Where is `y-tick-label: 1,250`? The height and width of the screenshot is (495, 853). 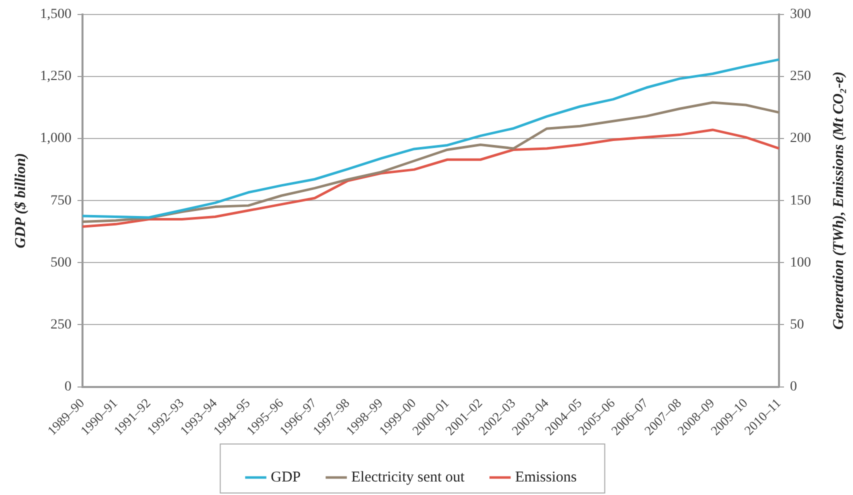 y-tick-label: 1,250 is located at coordinates (56, 76).